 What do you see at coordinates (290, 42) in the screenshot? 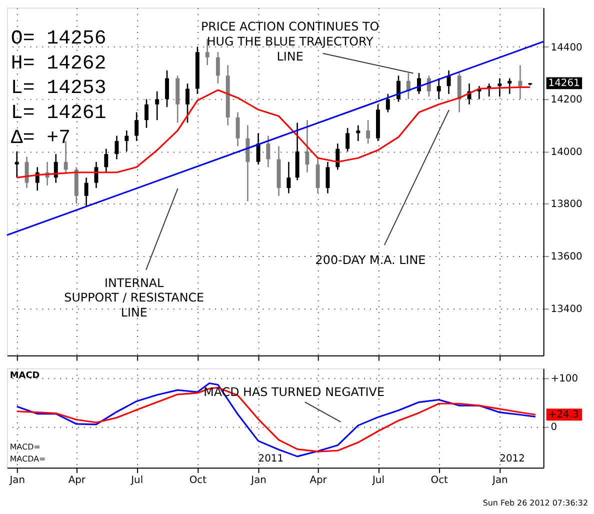
I see `annotation: PRICE ACTION CONTINUES TO HUG THE BLUE TRAJECTORY LINE` at bounding box center [290, 42].